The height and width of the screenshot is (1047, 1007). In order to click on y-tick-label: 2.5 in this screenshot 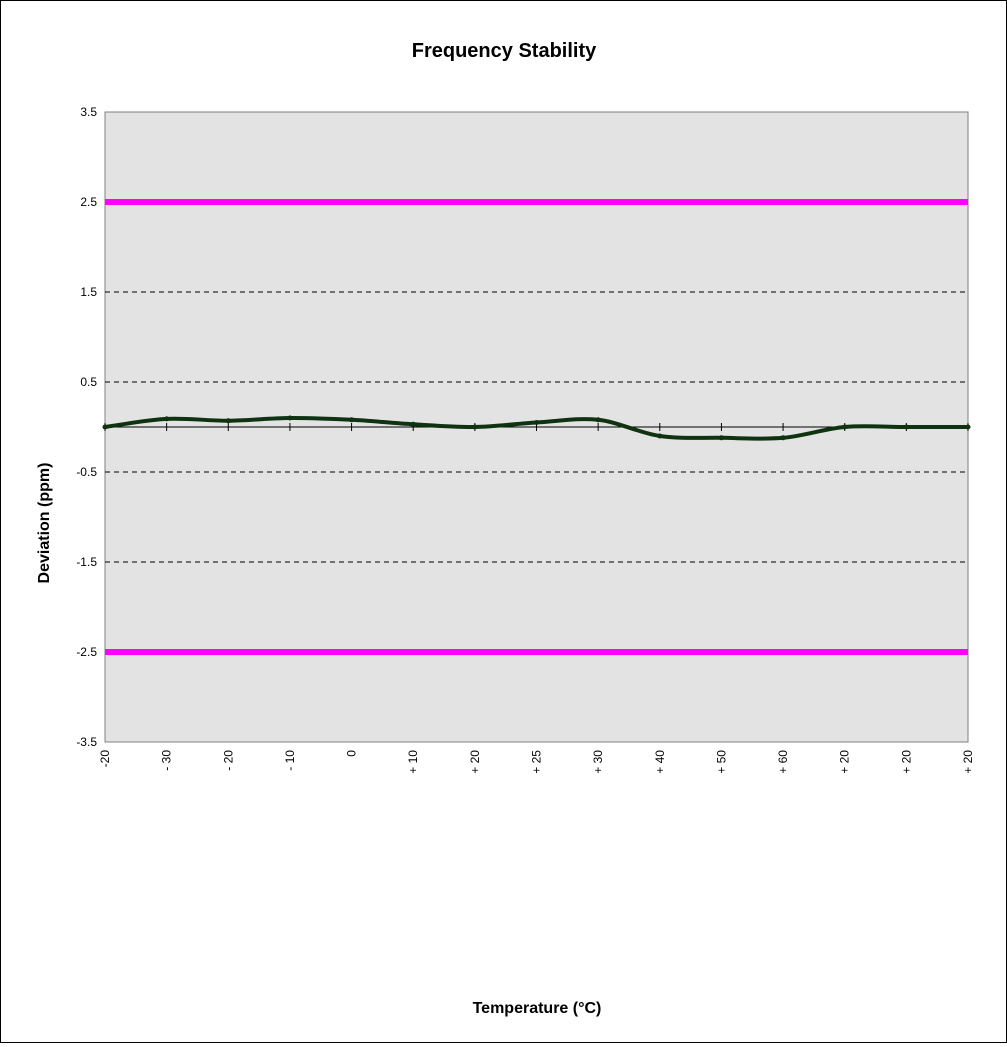, I will do `click(88, 202)`.